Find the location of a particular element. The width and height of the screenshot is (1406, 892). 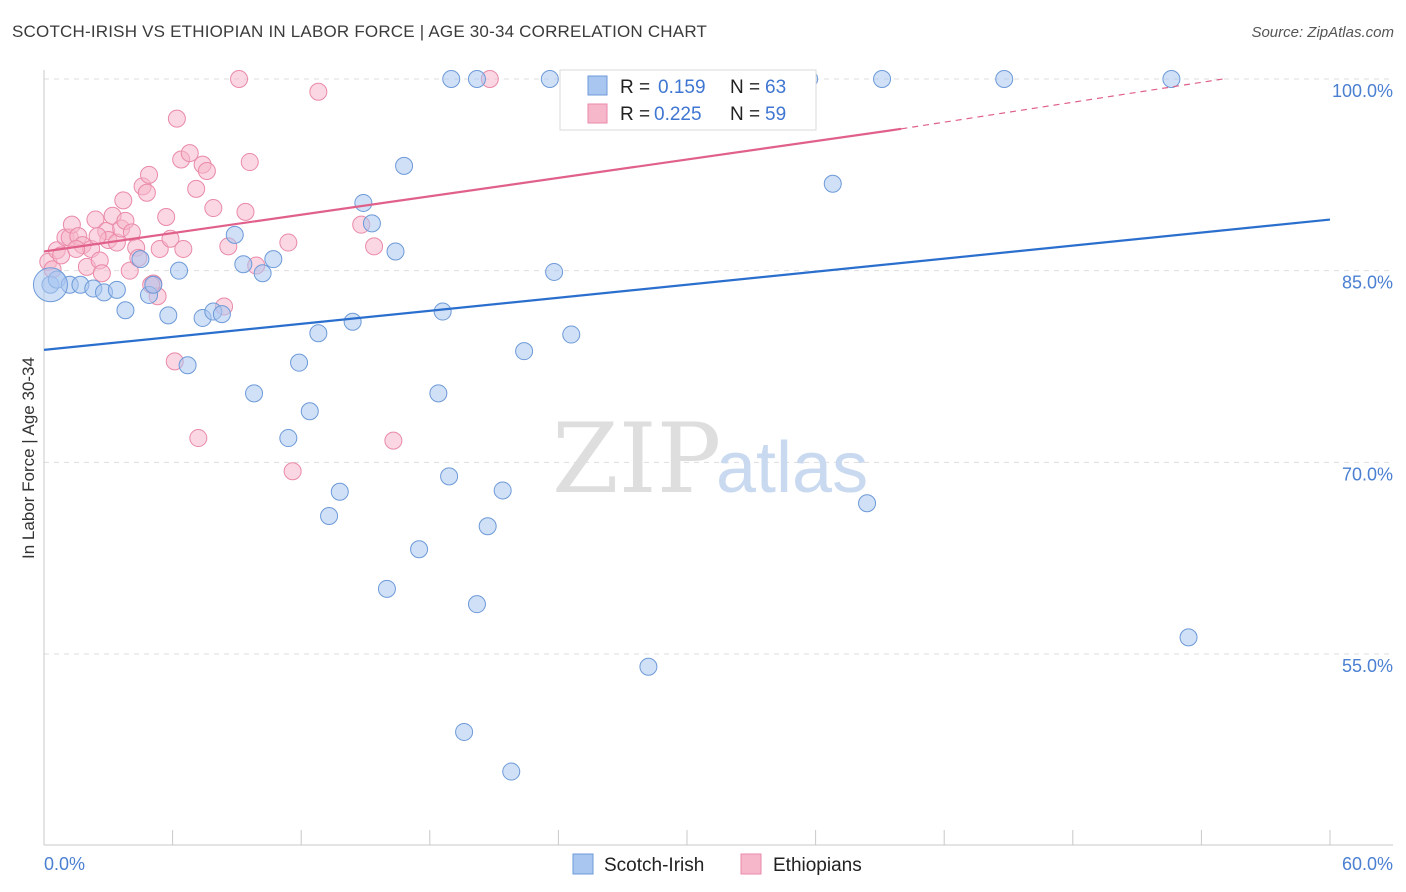

legend-r-value-1: 0.159 is located at coordinates (682, 87).